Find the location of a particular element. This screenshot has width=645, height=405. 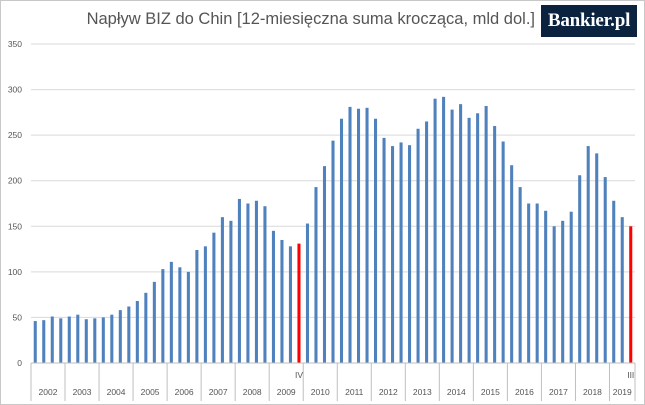

year-label: 2004 is located at coordinates (116, 392).